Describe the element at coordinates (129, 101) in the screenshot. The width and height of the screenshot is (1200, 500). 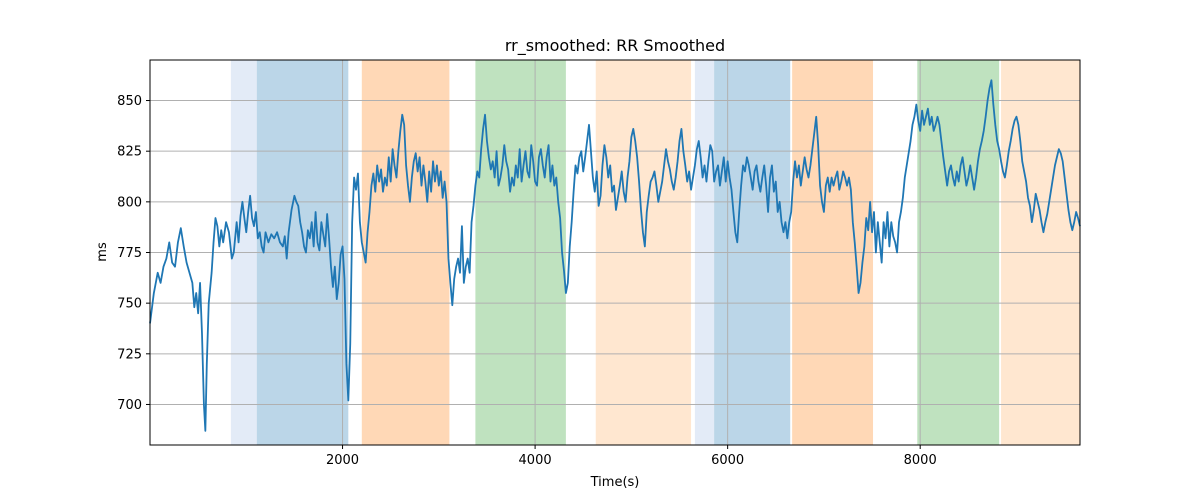
I see `y-tick-label: 850` at that location.